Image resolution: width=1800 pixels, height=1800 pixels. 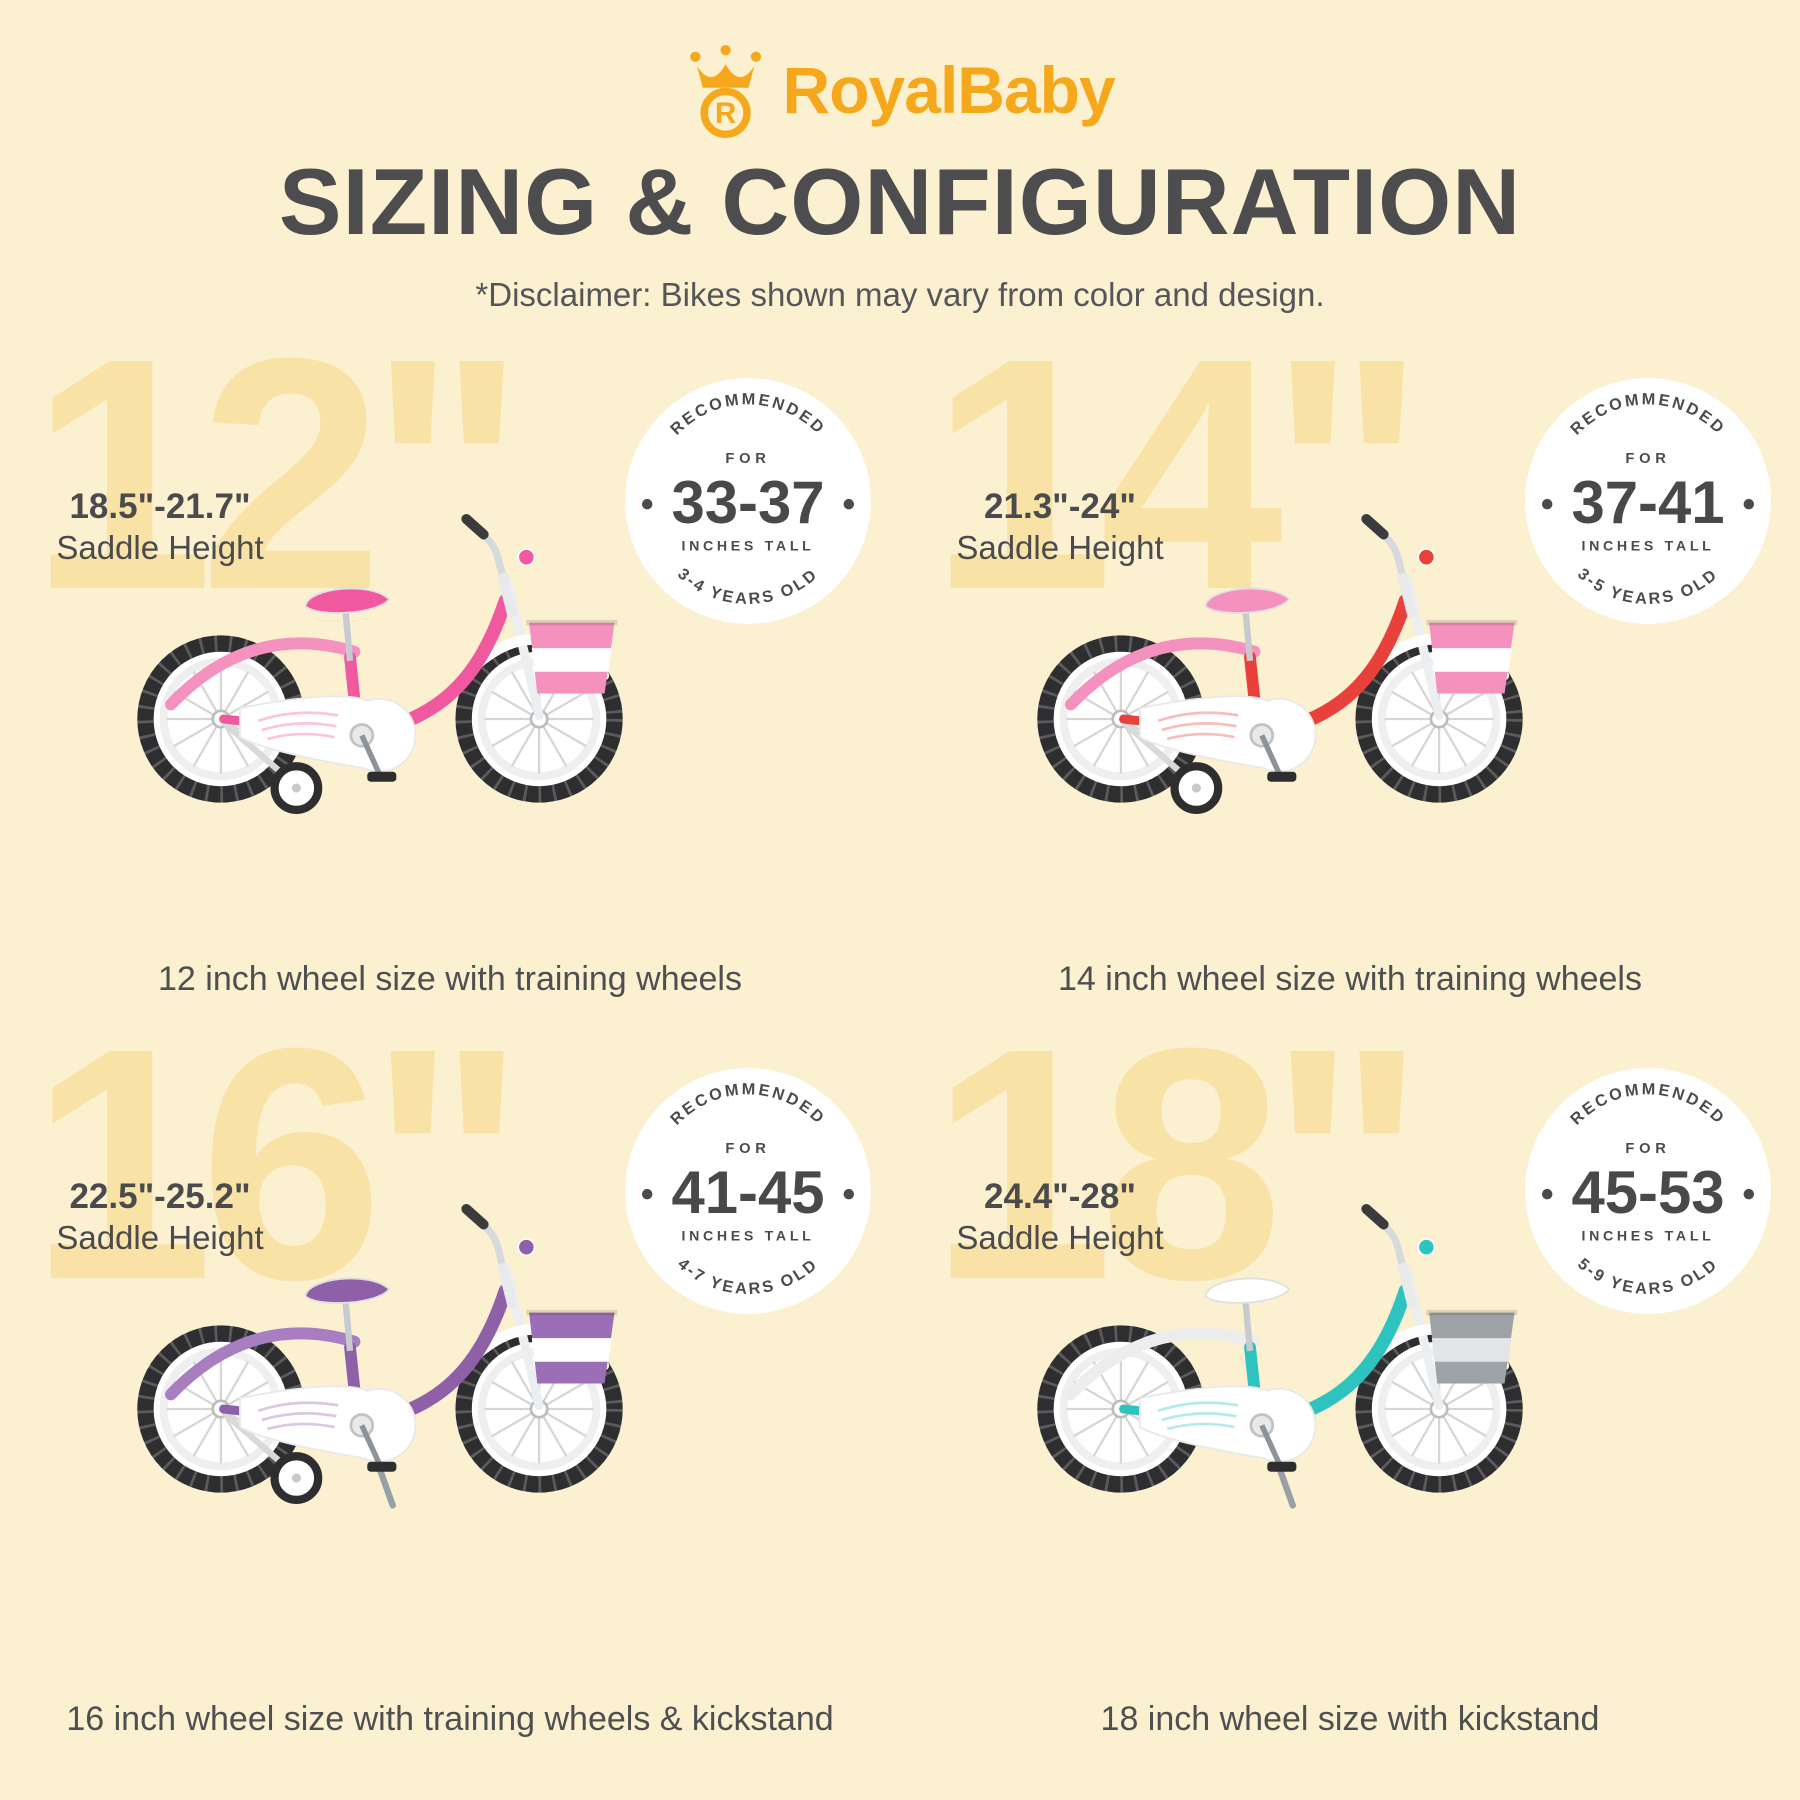 What do you see at coordinates (160, 506) in the screenshot?
I see `saddle-height-range: 18.5"-21.7"` at bounding box center [160, 506].